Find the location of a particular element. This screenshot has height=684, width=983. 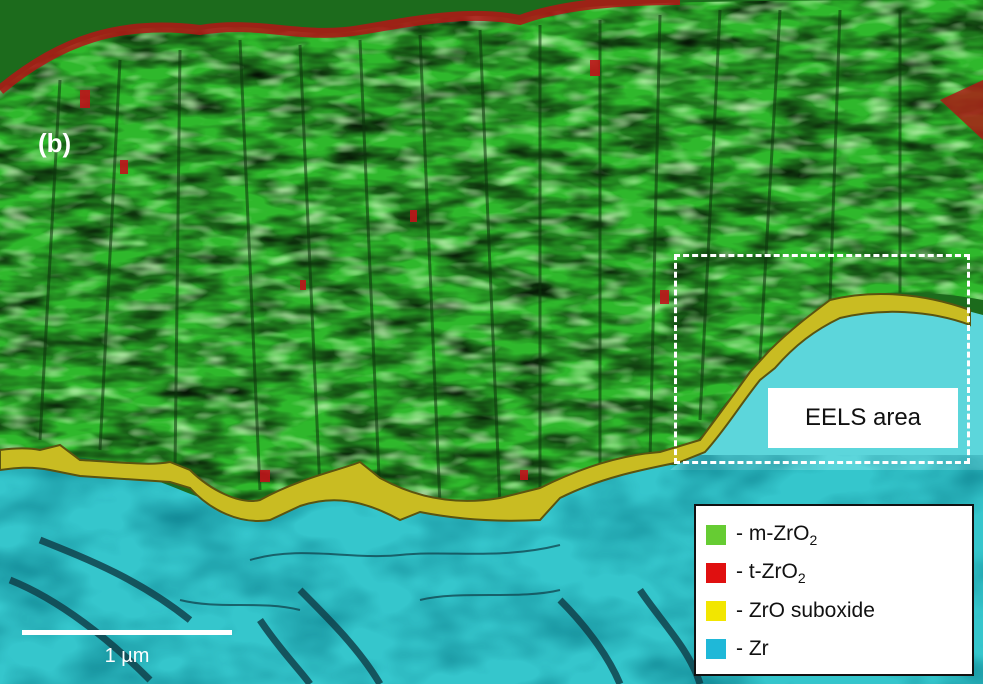

eels-area-label: EELS area is located at coordinates (863, 418).